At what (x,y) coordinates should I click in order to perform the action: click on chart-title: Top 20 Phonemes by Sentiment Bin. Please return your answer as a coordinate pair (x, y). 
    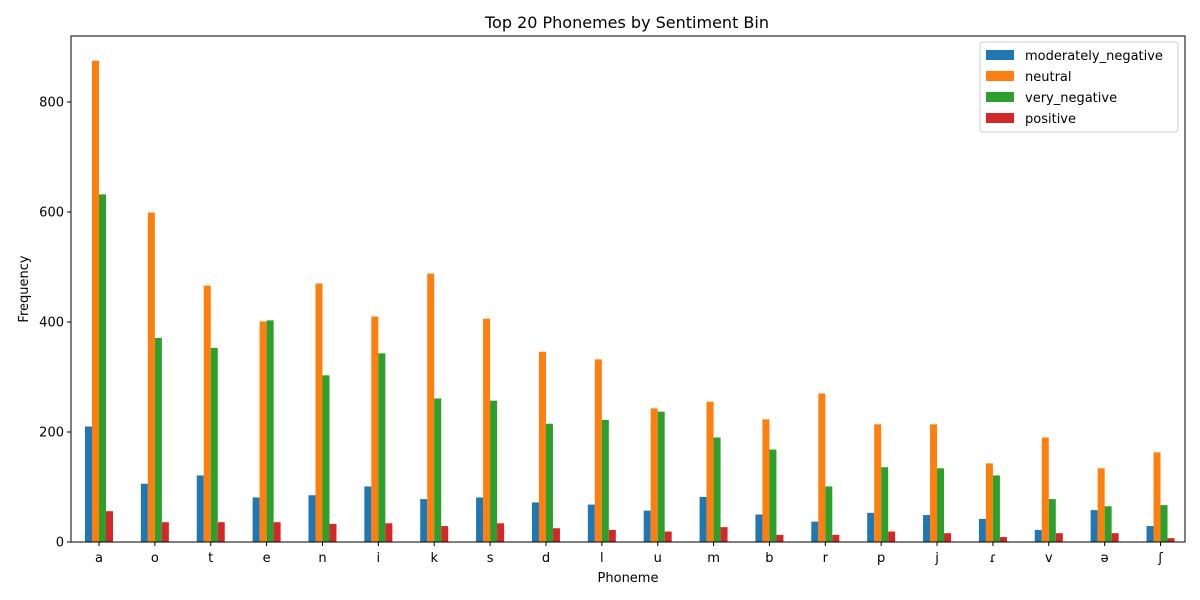
    Looking at the image, I should click on (626, 22).